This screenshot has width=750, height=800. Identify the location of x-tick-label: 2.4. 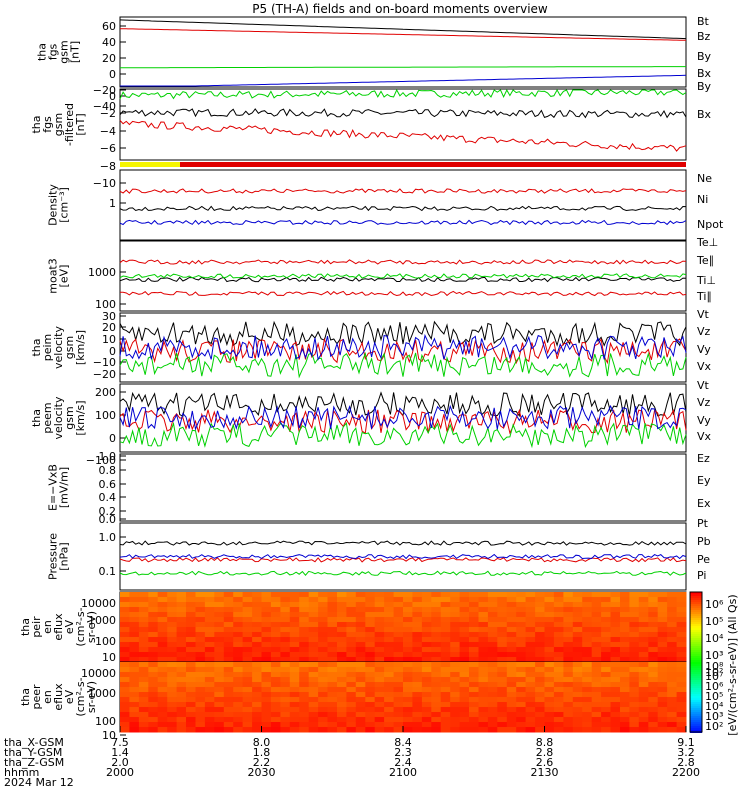
(403, 762).